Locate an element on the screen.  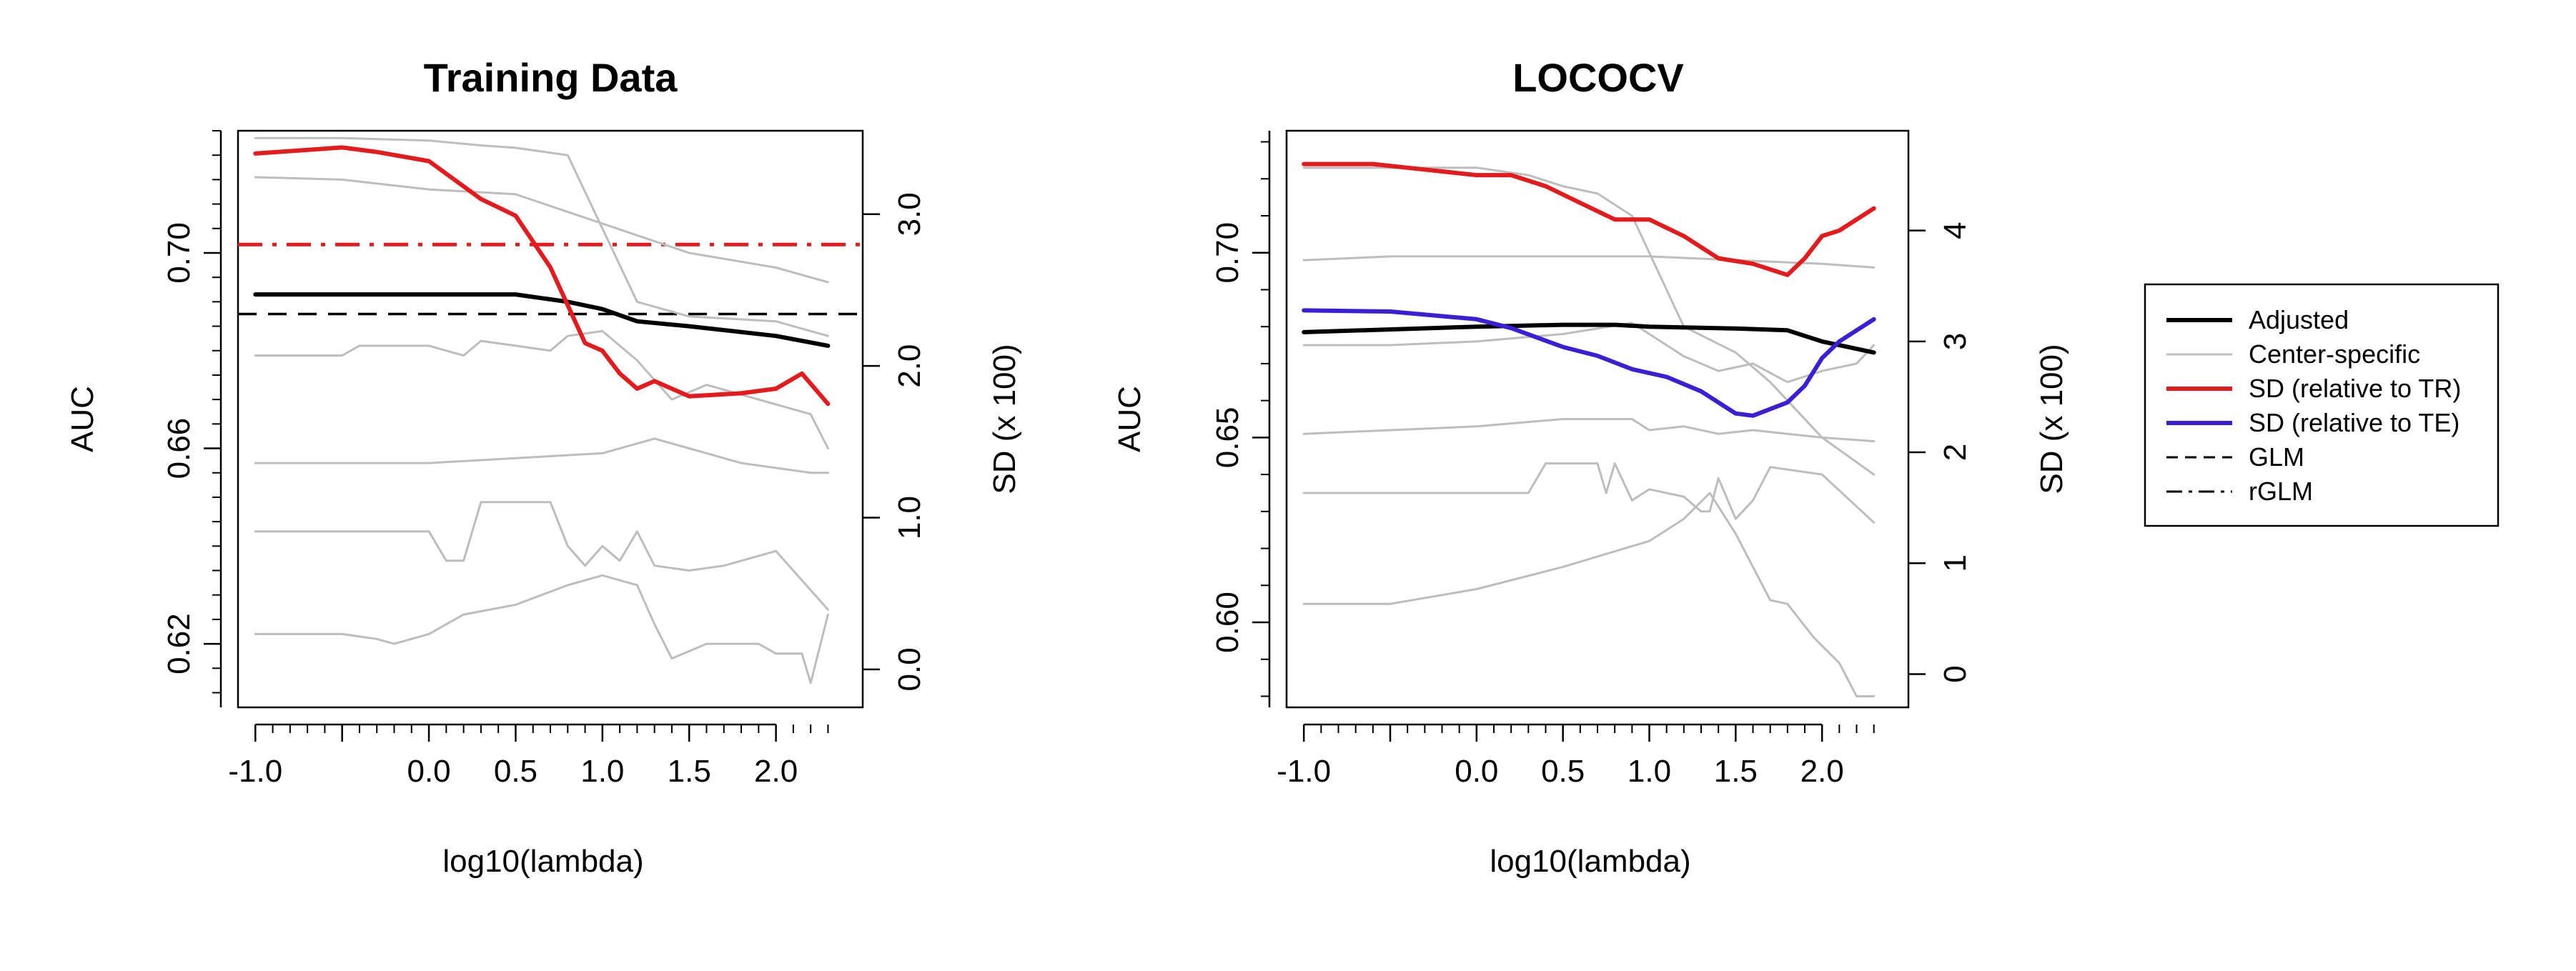
y-tick-label: 0.60 is located at coordinates (1228, 622).